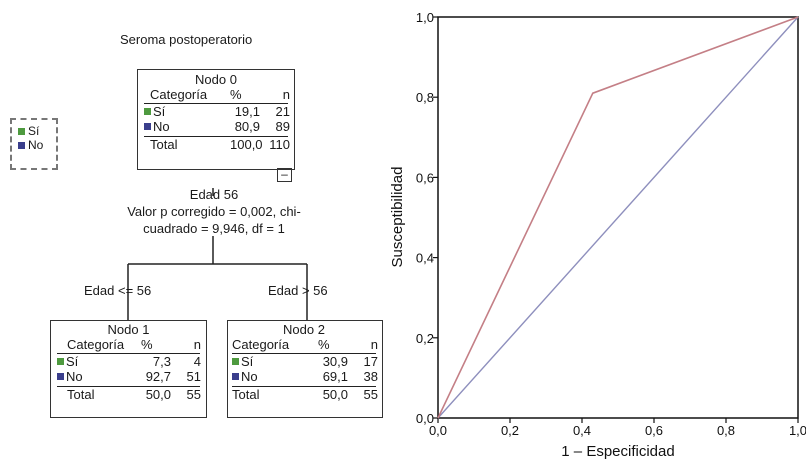 This screenshot has height=459, width=806. I want to click on row-n: 17, so click(370, 361).